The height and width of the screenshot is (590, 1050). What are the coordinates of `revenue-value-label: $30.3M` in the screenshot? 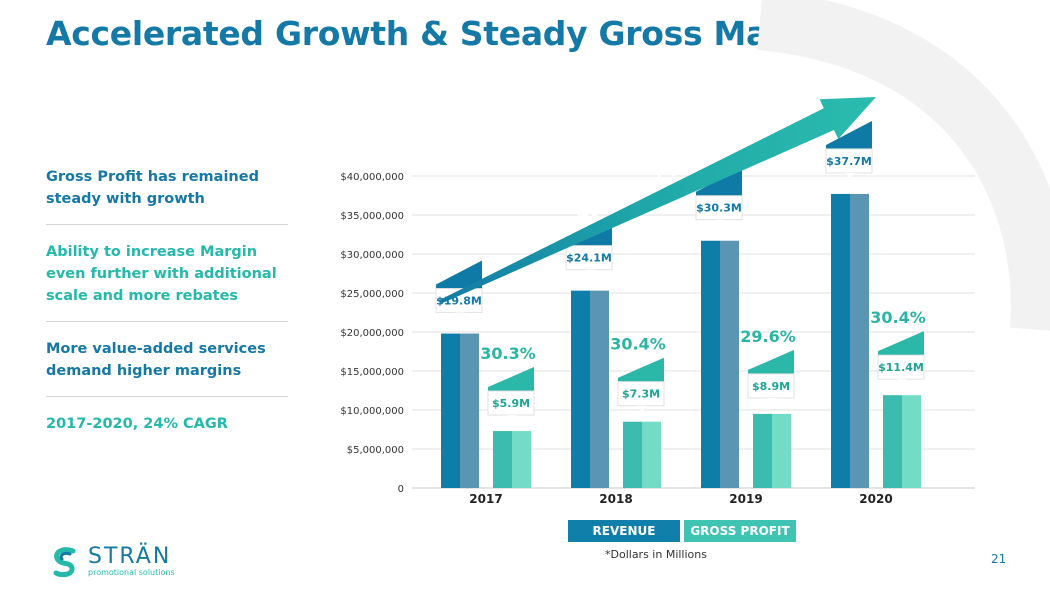 It's located at (719, 208).